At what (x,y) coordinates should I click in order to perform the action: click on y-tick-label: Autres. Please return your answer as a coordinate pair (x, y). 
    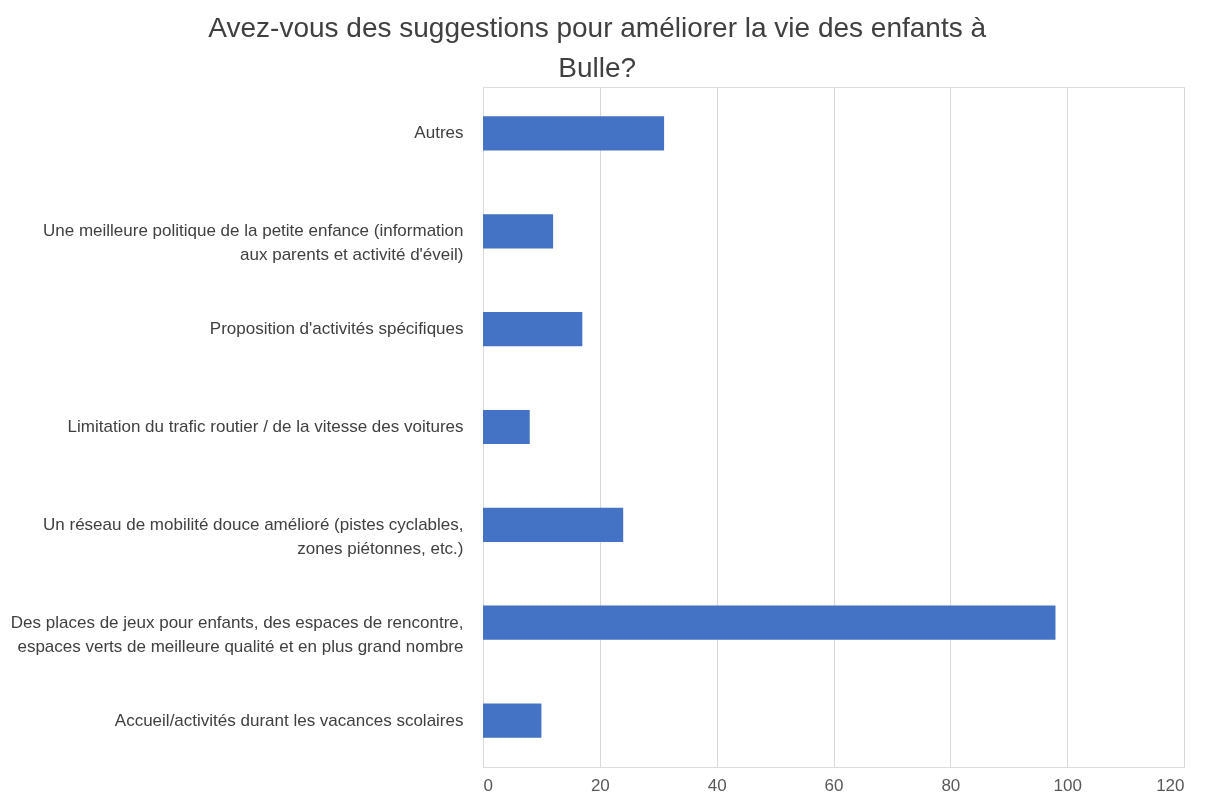
    Looking at the image, I should click on (439, 133).